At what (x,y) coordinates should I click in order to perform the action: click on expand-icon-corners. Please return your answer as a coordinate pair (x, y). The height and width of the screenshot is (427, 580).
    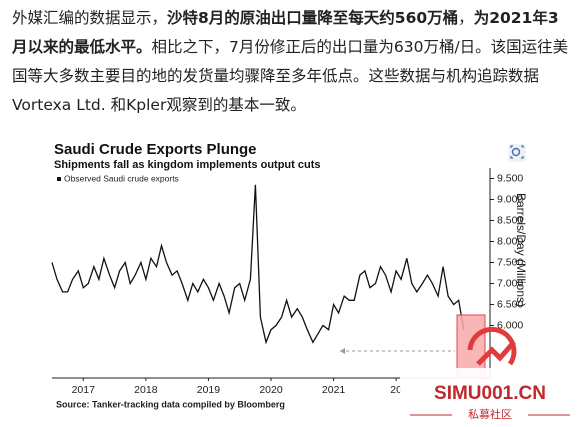
    Looking at the image, I should click on (517, 152).